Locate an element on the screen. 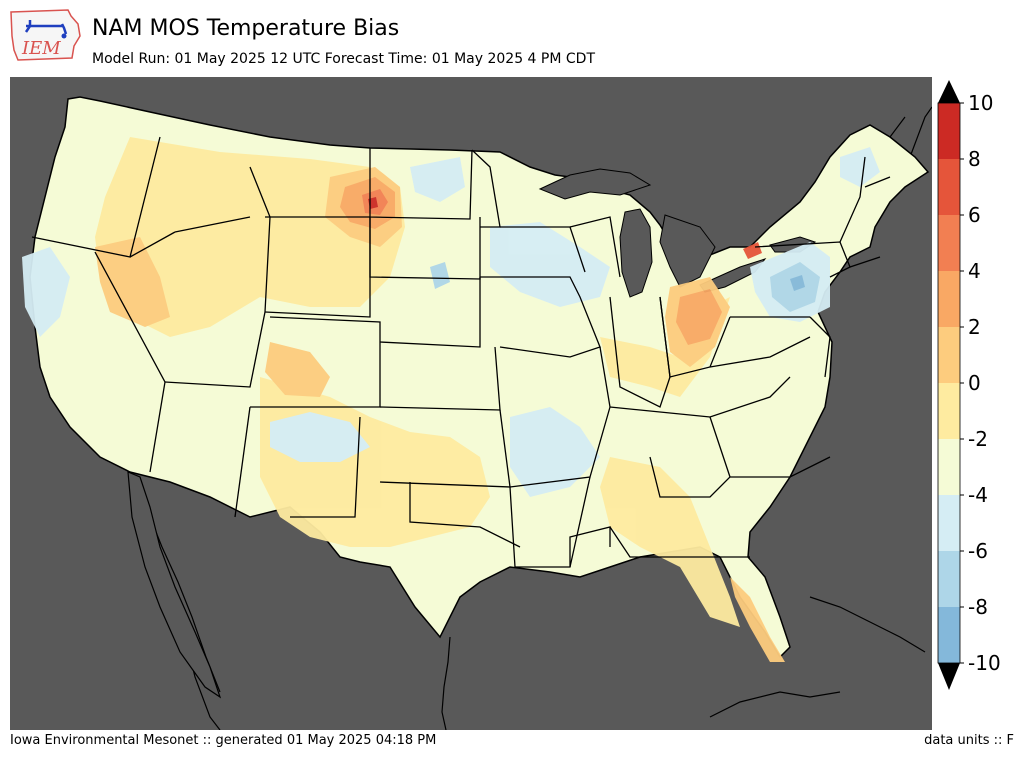 The height and width of the screenshot is (768, 1024). mexico-gulf-coastline is located at coordinates (446, 683).